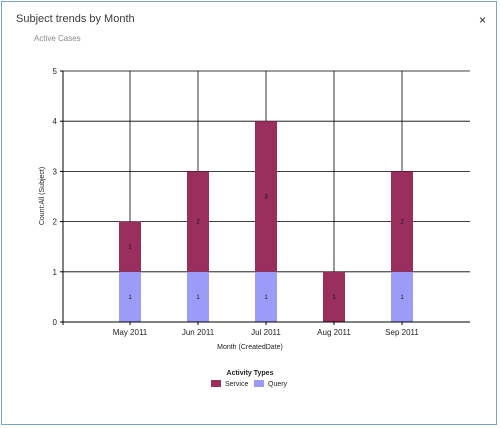 Image resolution: width=500 pixels, height=428 pixels. Describe the element at coordinates (55, 222) in the screenshot. I see `y-tick-label: 2` at that location.